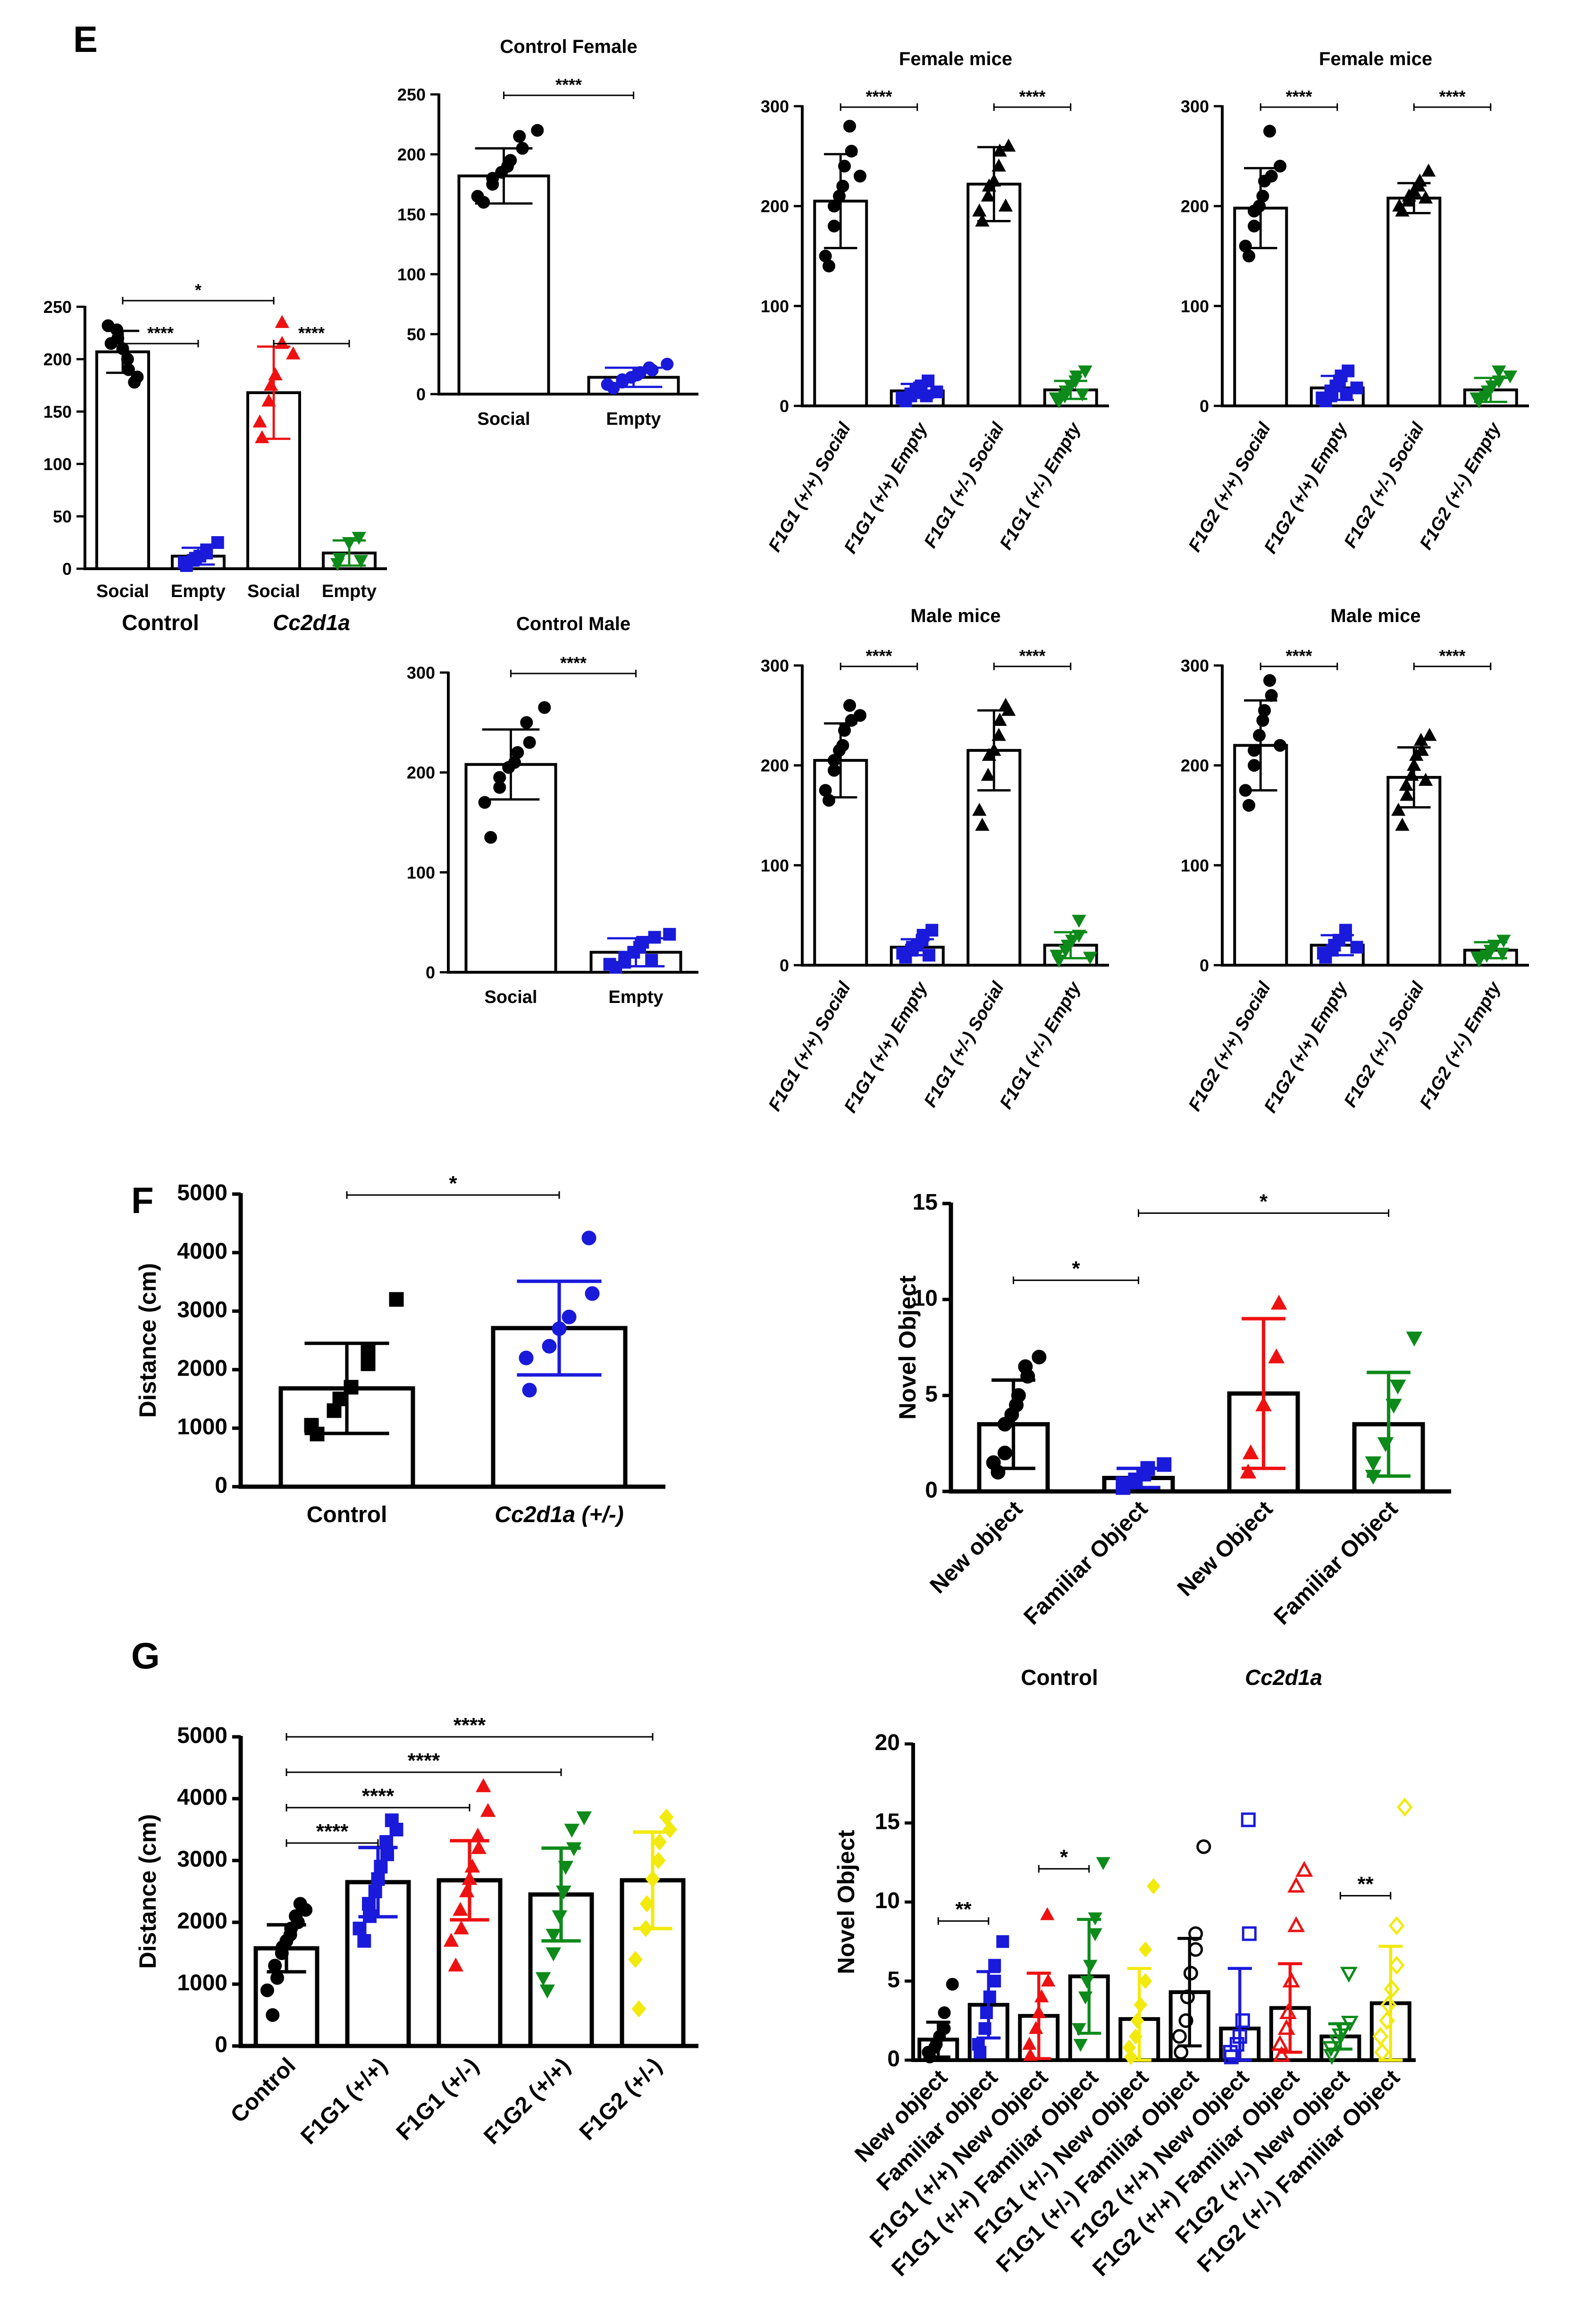 The height and width of the screenshot is (2315, 1596). I want to click on bar, so click(503, 285).